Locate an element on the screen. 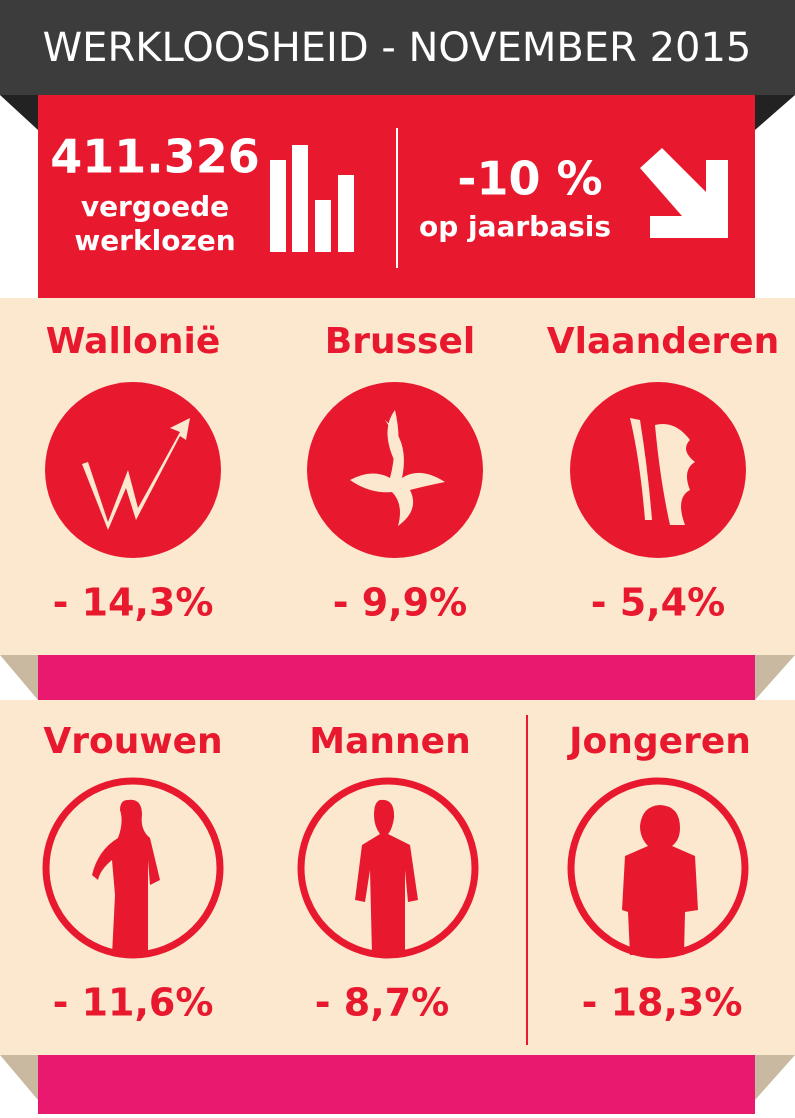 This screenshot has width=795, height=1118. region-change: - 5,4% is located at coordinates (658, 603).